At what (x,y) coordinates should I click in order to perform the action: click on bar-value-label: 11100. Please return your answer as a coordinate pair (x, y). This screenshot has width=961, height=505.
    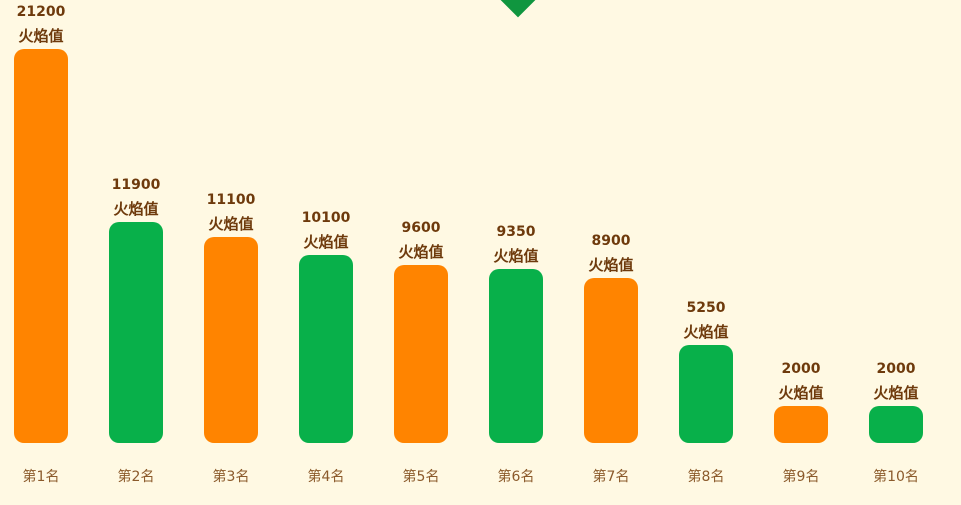
    Looking at the image, I should click on (231, 200).